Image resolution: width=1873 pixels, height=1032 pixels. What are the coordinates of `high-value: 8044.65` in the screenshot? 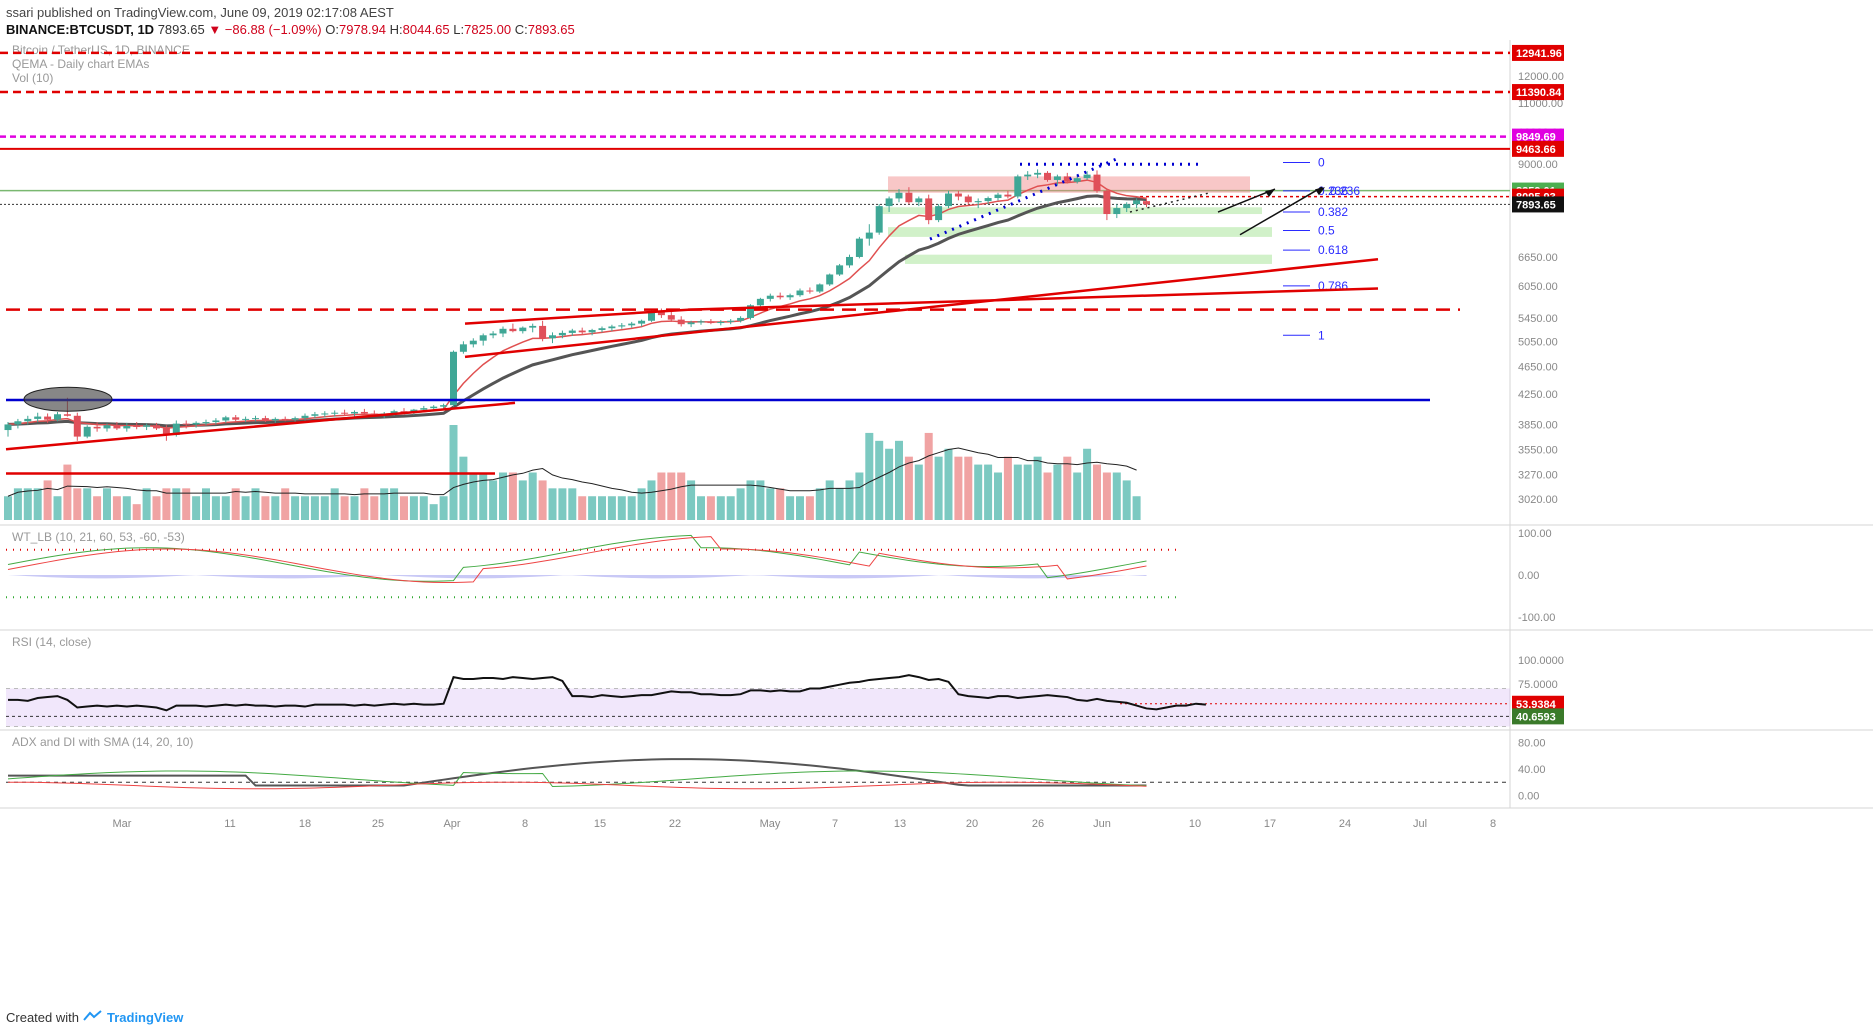 It's located at (426, 29).